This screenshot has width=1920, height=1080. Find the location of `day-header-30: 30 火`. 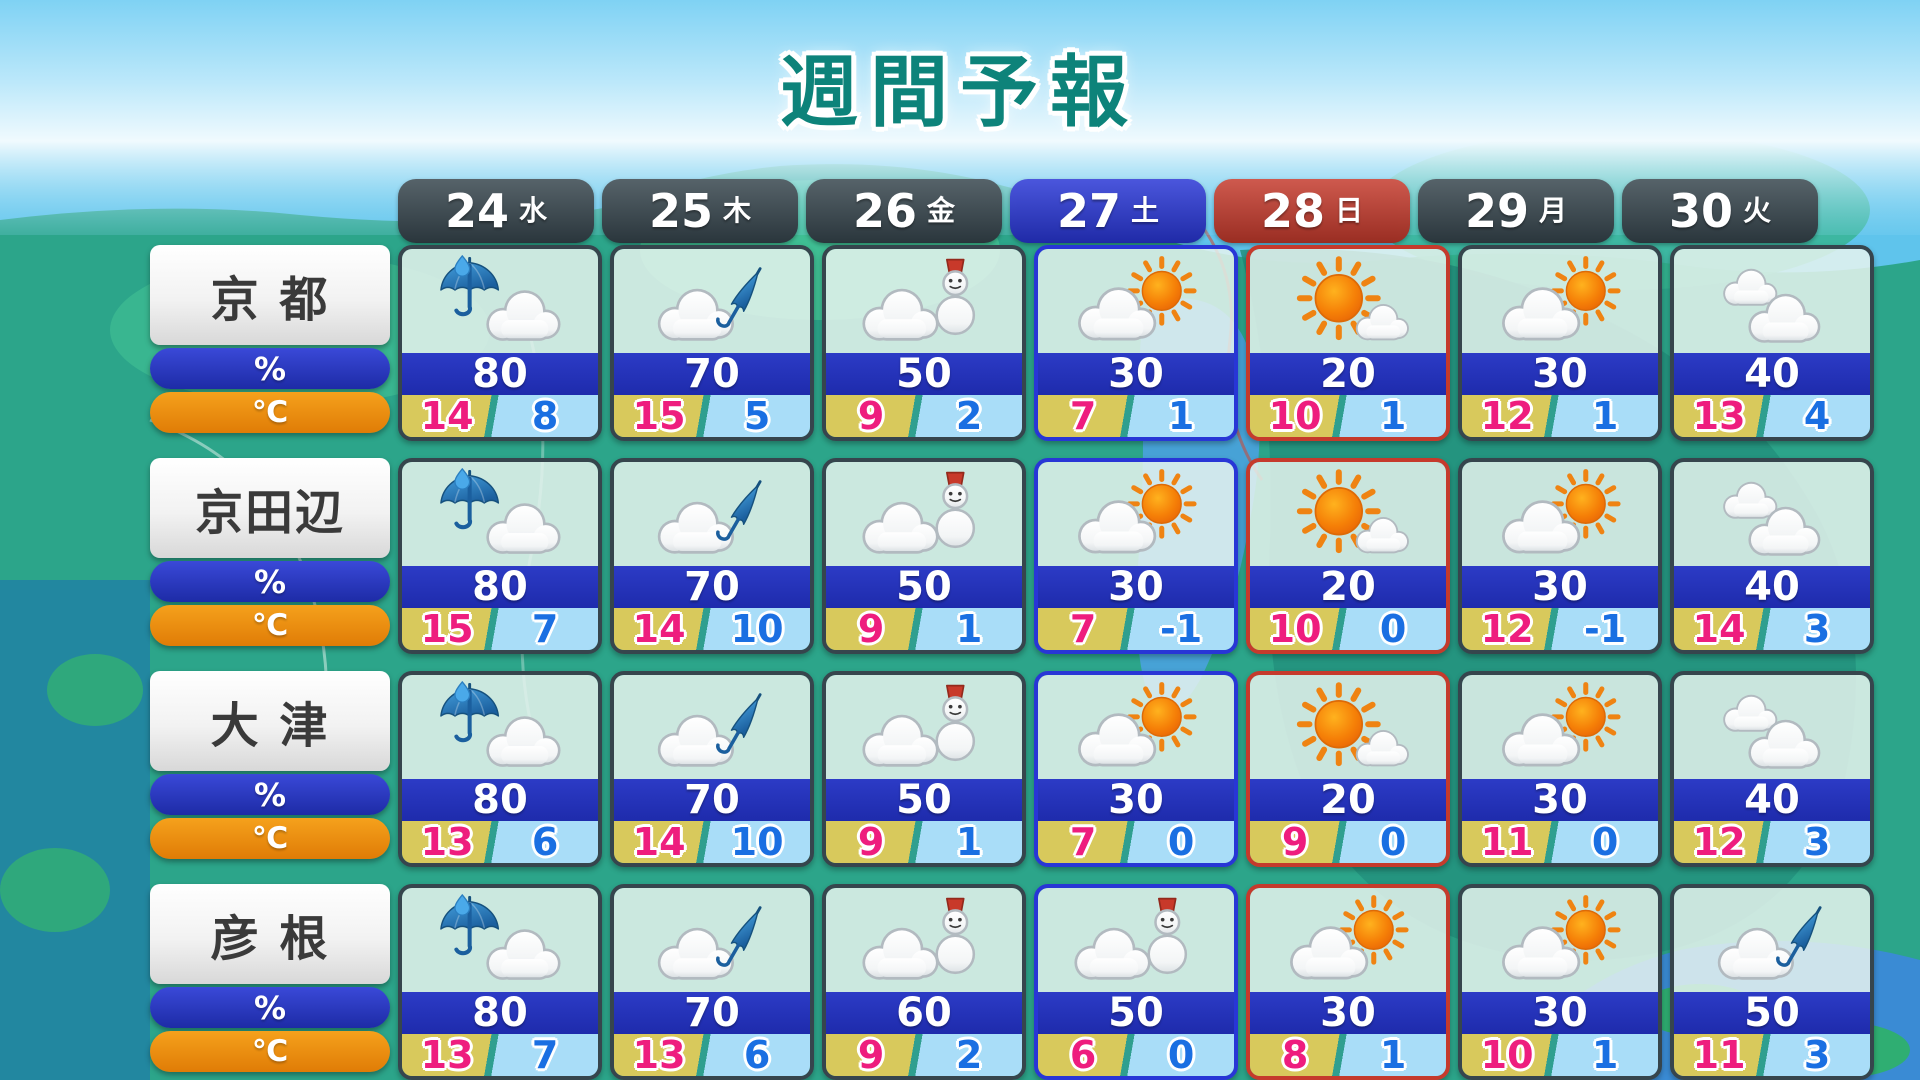

day-header-30: 30 火 is located at coordinates (1720, 211).